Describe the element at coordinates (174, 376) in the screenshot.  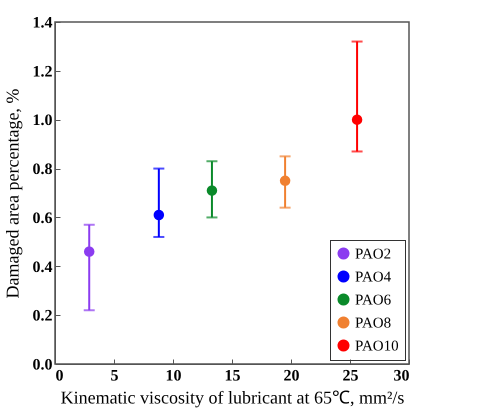
I see `x-tick-label: 10` at that location.